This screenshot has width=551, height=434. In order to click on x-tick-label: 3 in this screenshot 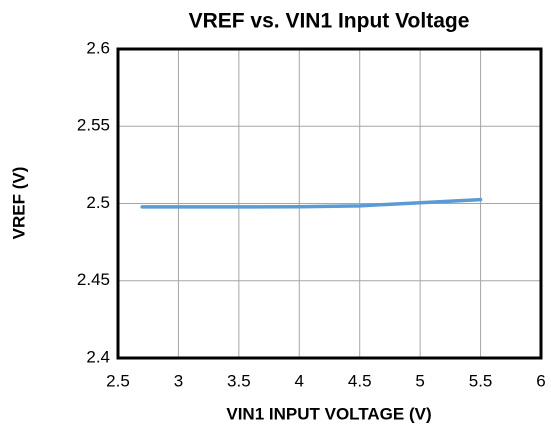, I will do `click(178, 380)`.